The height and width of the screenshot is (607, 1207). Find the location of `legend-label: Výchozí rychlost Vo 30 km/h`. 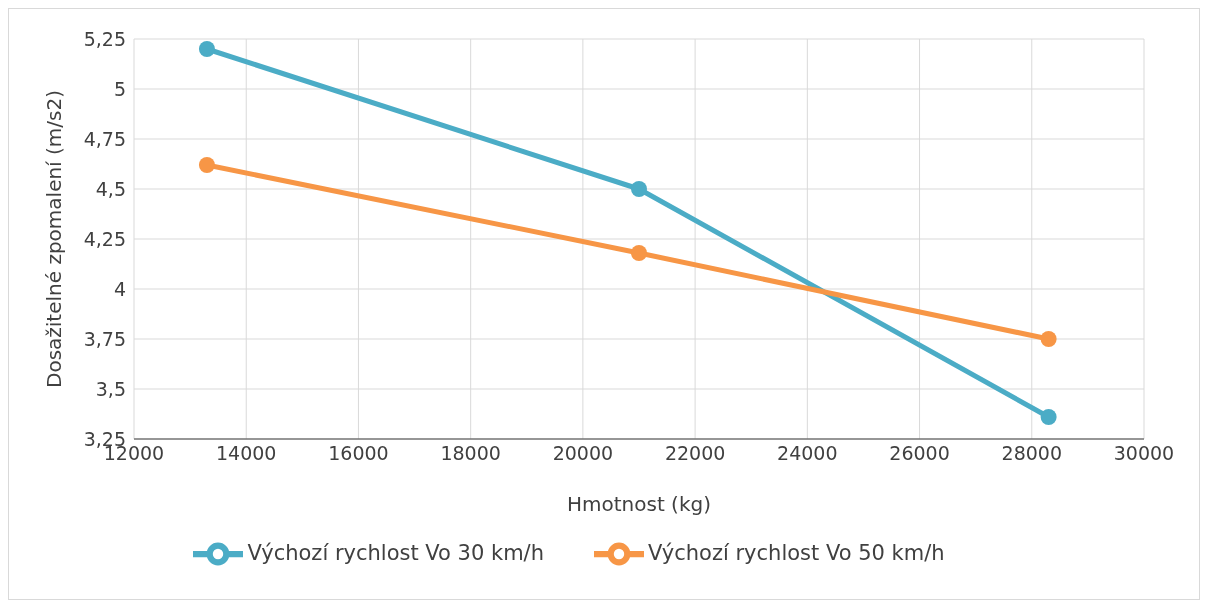

legend-label: Výchozí rychlost Vo 30 km/h is located at coordinates (395, 553).